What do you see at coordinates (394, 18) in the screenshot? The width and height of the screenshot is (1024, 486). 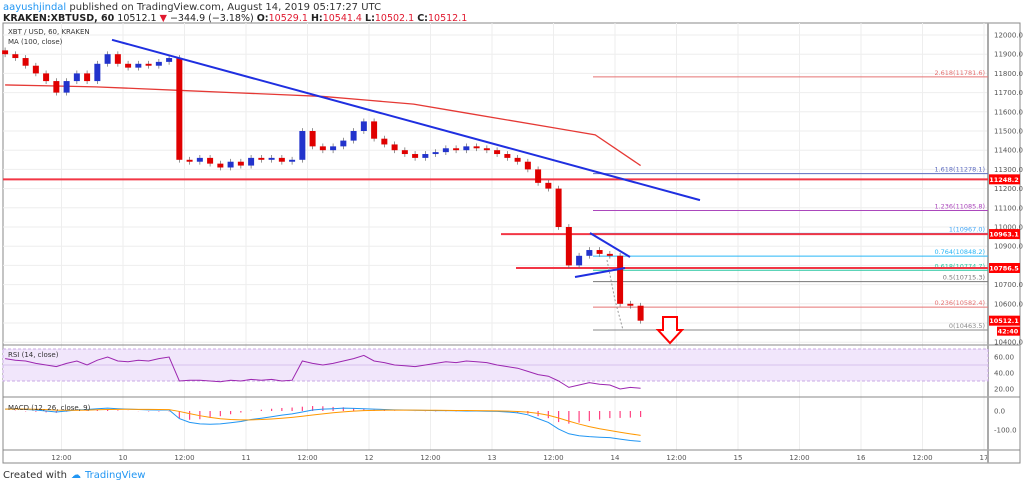 I see `low-value: 10502.1` at bounding box center [394, 18].